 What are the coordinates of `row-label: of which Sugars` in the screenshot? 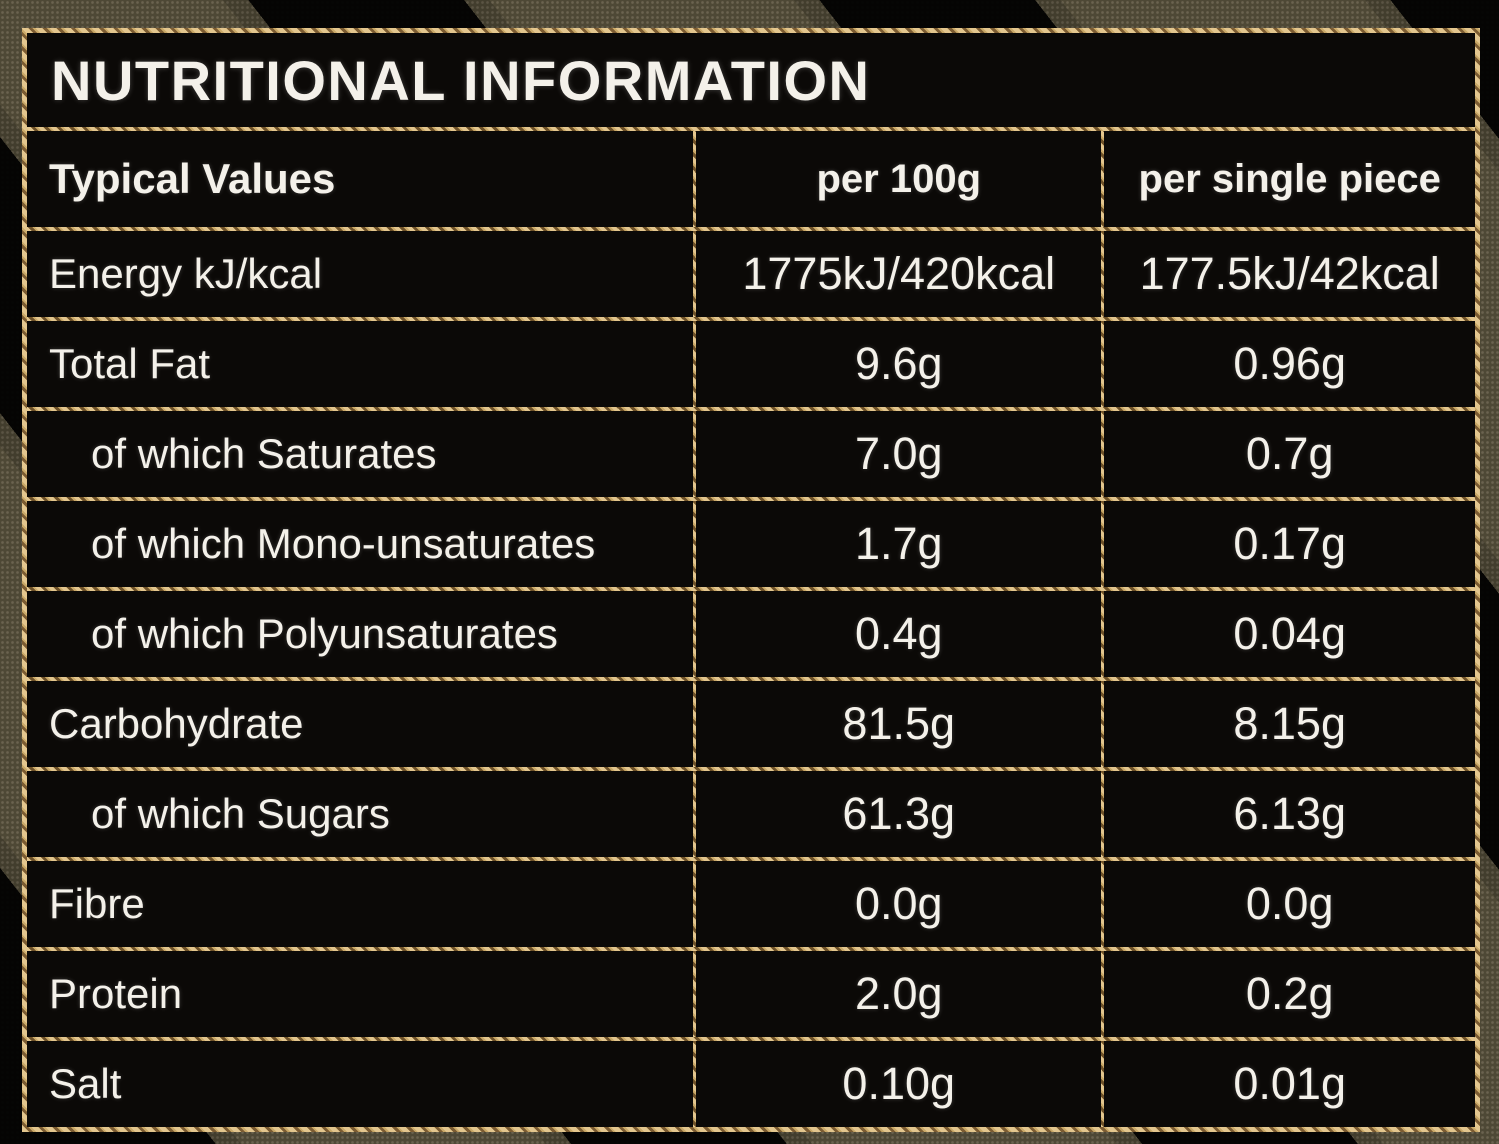 It's located at (240, 813).